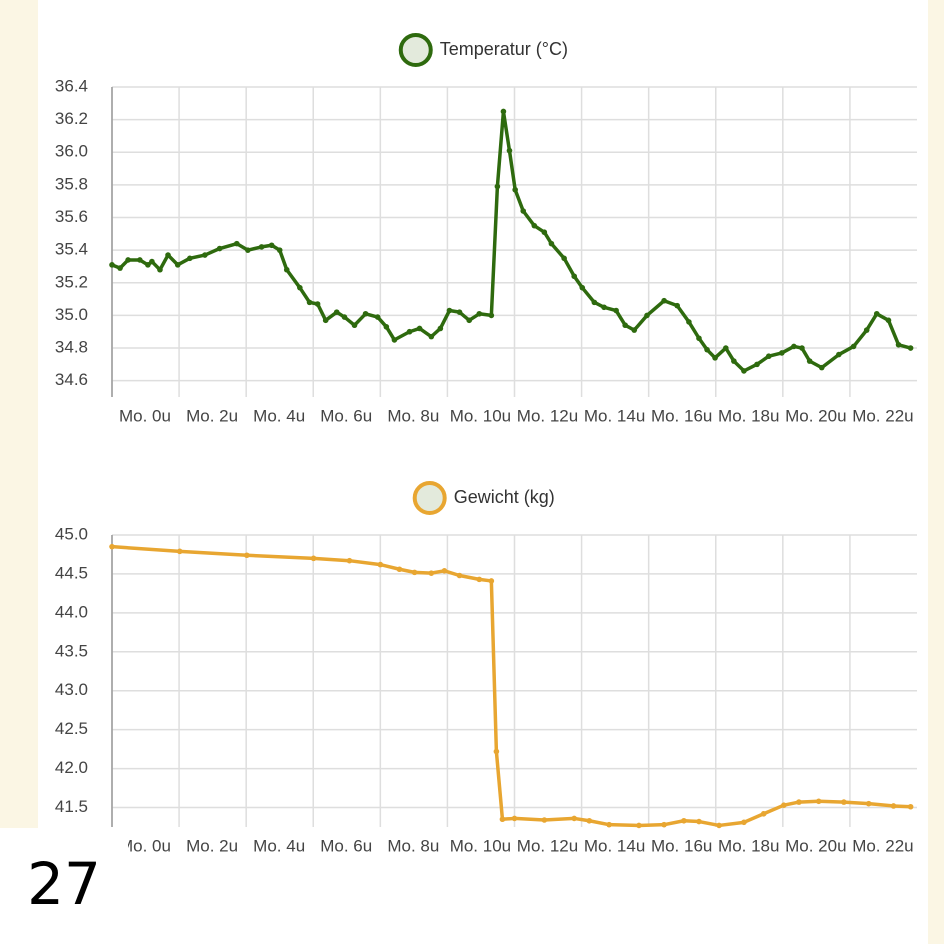 This screenshot has height=944, width=944. What do you see at coordinates (480, 845) in the screenshot?
I see `x-tick-label: Mo. 10u` at bounding box center [480, 845].